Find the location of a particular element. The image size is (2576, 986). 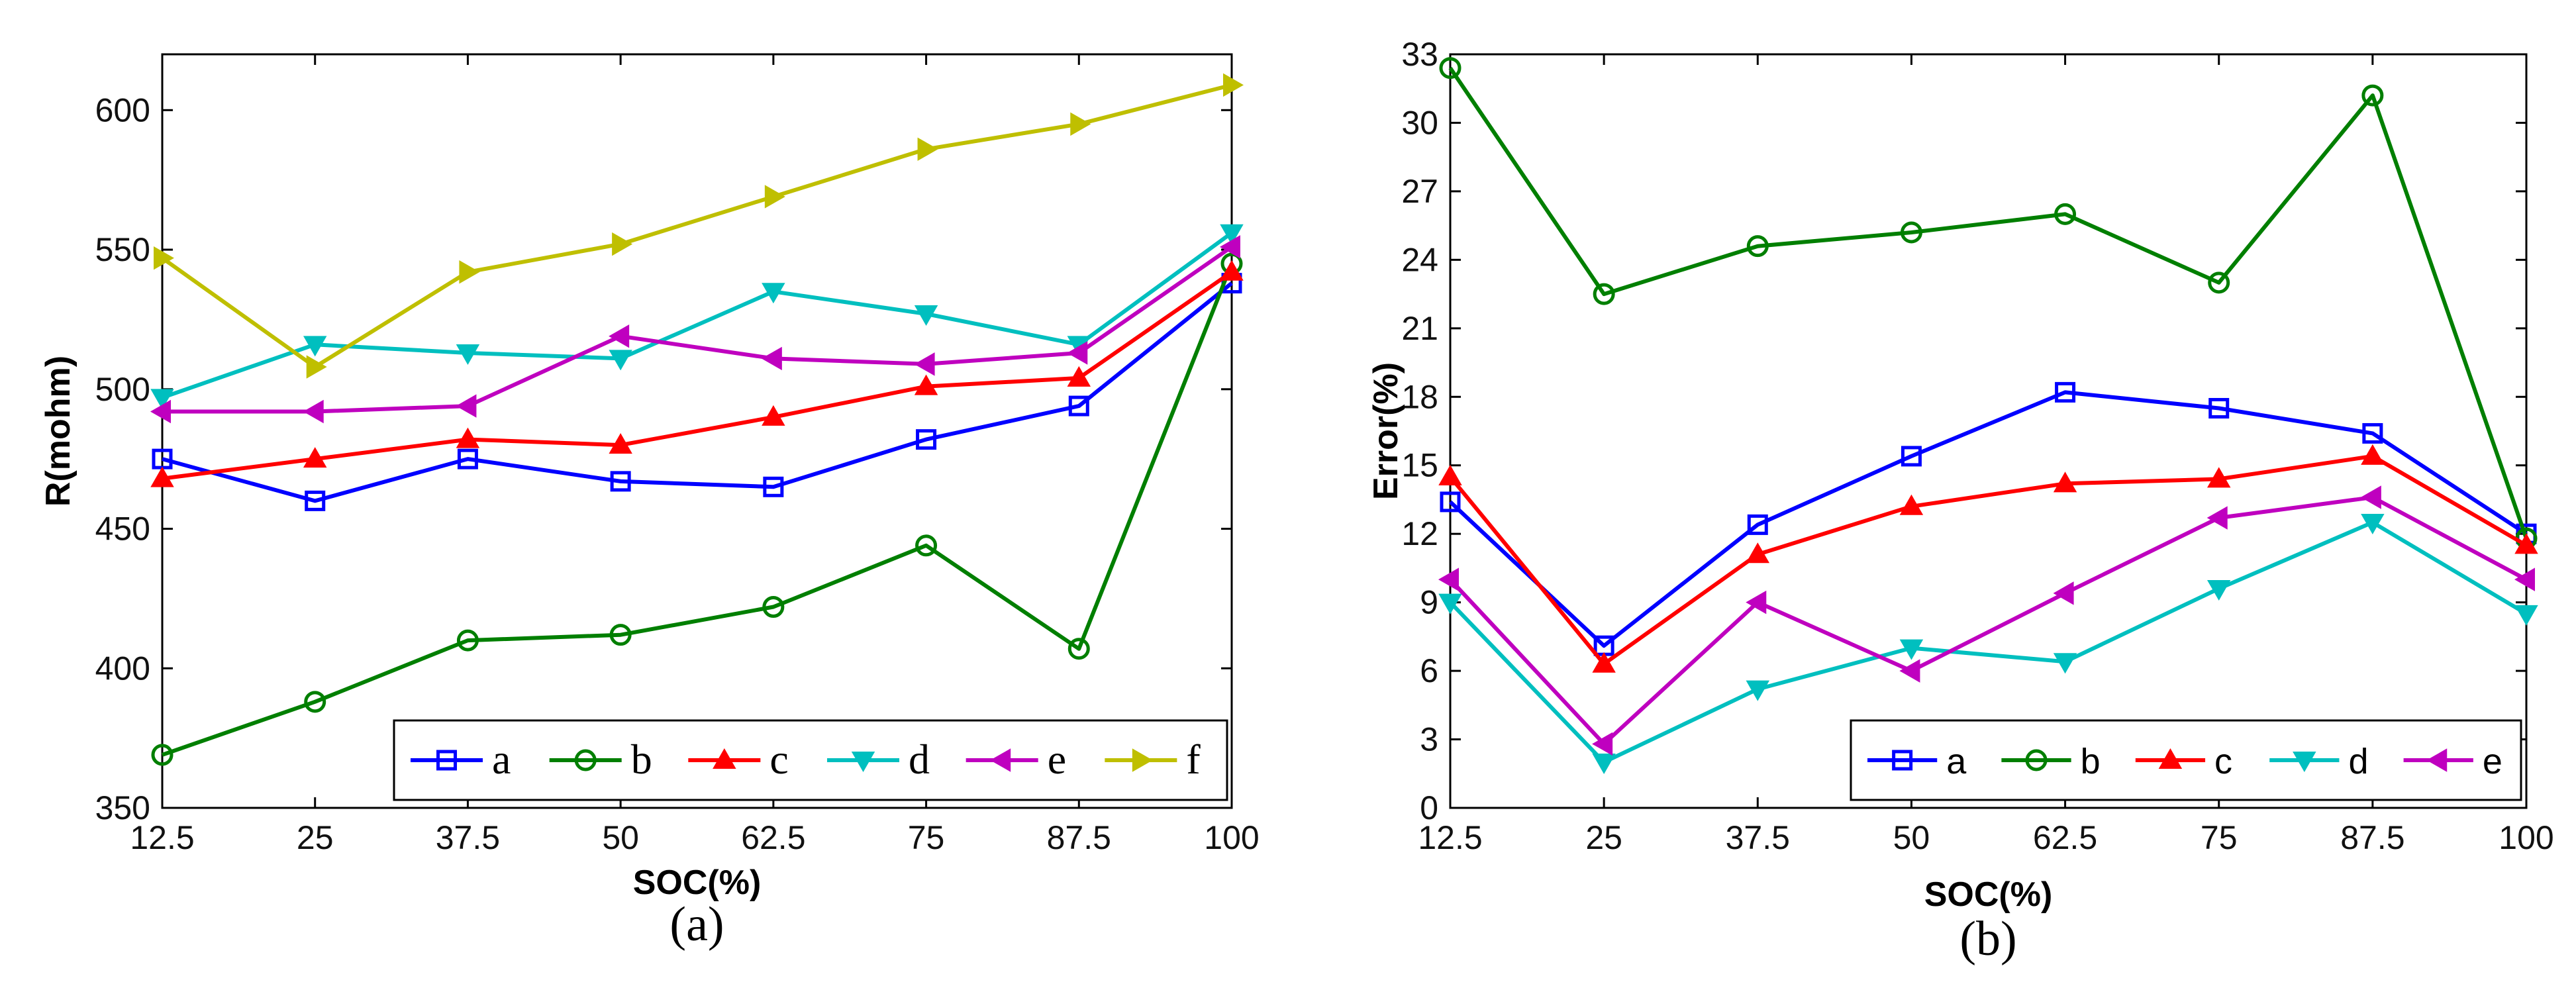

x-tick-label: 37.5 is located at coordinates (468, 837).